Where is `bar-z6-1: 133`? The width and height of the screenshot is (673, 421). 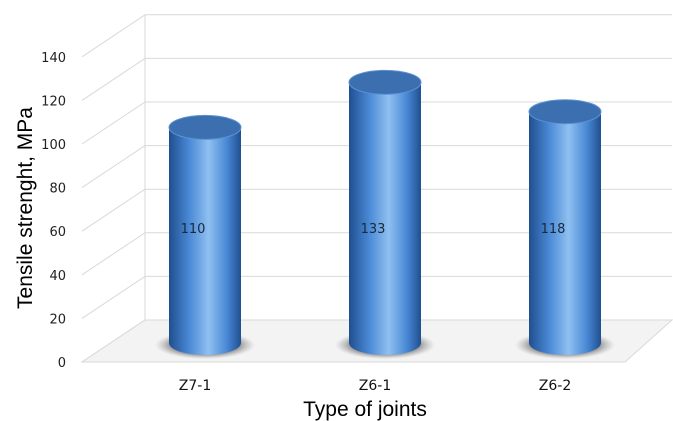
bar-z6-1: 133 is located at coordinates (385, 214).